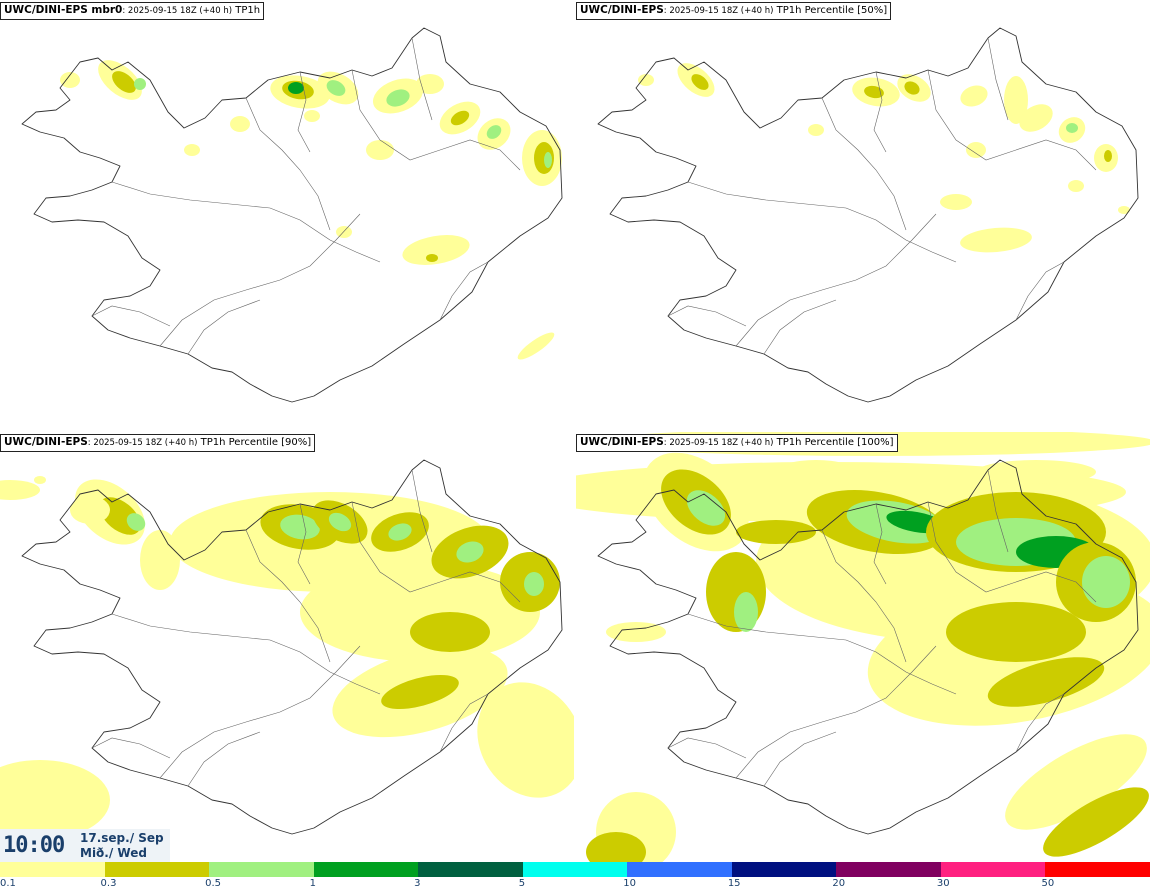  Describe the element at coordinates (522, 883) in the screenshot. I see `colorbar-tick-label: 5` at that location.